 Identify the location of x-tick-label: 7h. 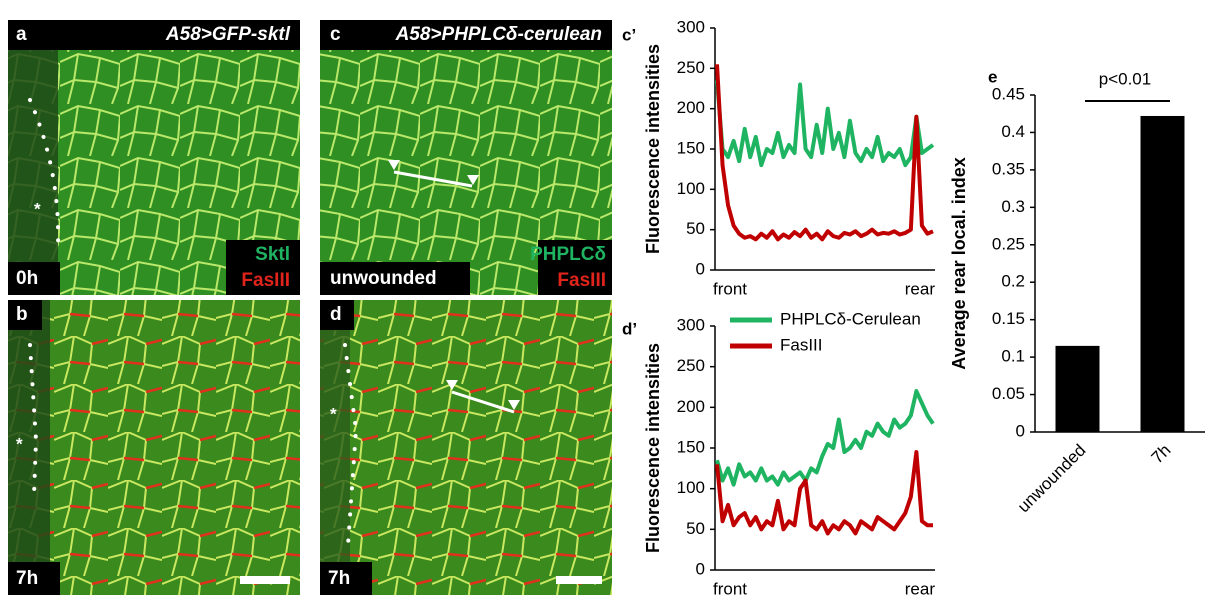
(1161, 454).